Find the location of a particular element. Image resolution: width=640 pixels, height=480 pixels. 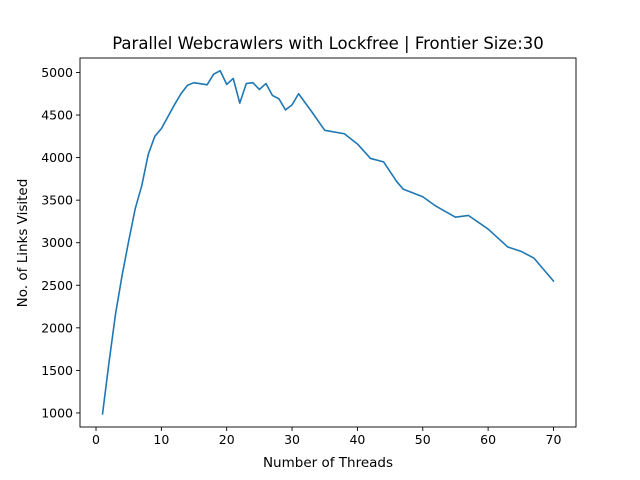

y-tick-label: 5000 is located at coordinates (57, 72).